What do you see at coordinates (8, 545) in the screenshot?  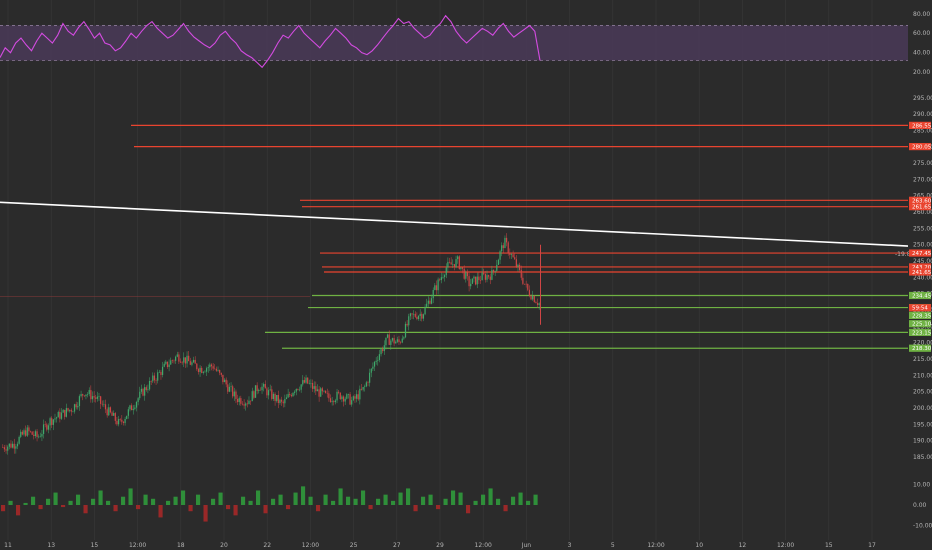 I see `time-tick-label: 11` at bounding box center [8, 545].